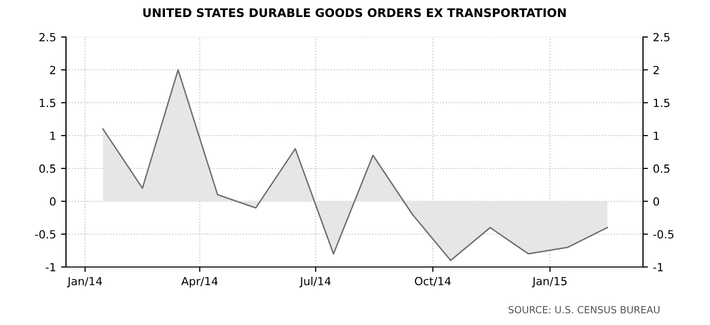  I want to click on y2-tick-label: 1.5, so click(662, 103).